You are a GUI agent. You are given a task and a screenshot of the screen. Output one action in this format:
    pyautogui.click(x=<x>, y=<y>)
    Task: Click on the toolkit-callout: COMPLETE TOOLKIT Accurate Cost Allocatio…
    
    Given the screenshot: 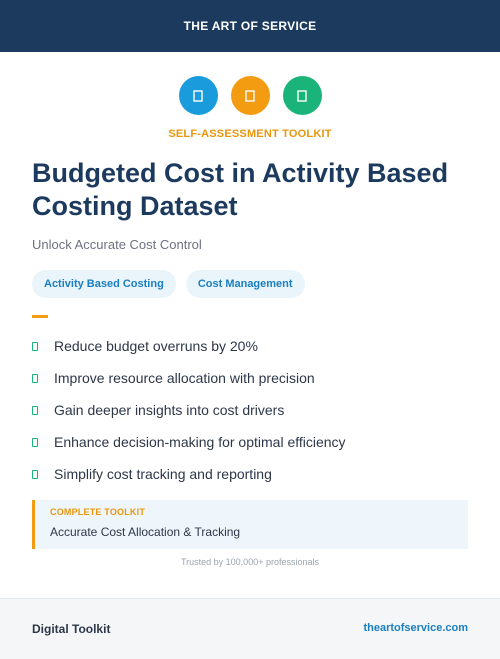 What is the action you would take?
    pyautogui.click(x=250, y=524)
    